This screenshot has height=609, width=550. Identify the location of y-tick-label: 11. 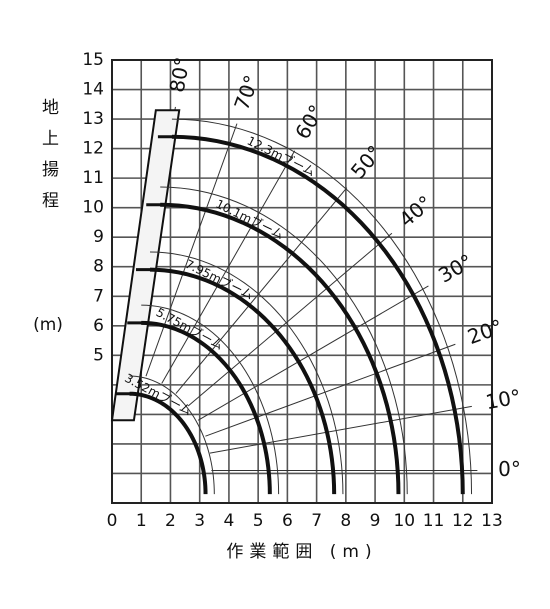
(93, 178).